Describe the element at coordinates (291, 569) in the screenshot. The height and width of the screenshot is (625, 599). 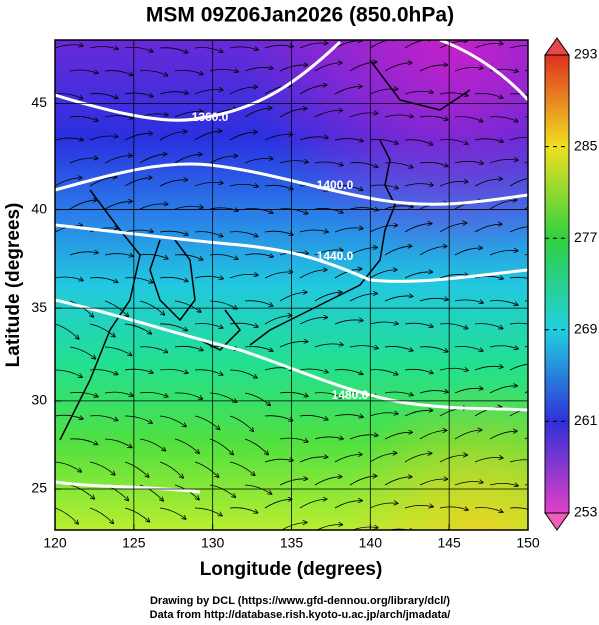
I see `x-axis-label: Longitude (degrees)` at that location.